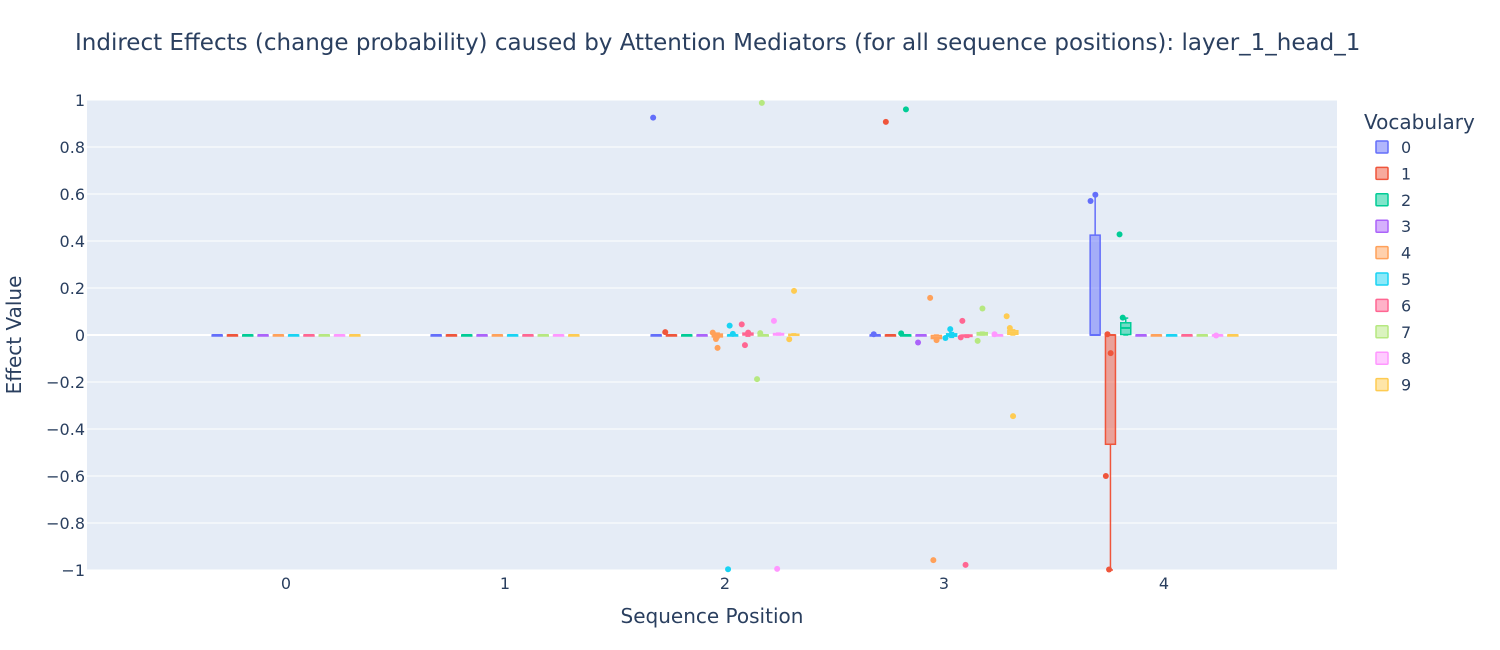  I want to click on legend-item-3: 3, so click(1393, 226).